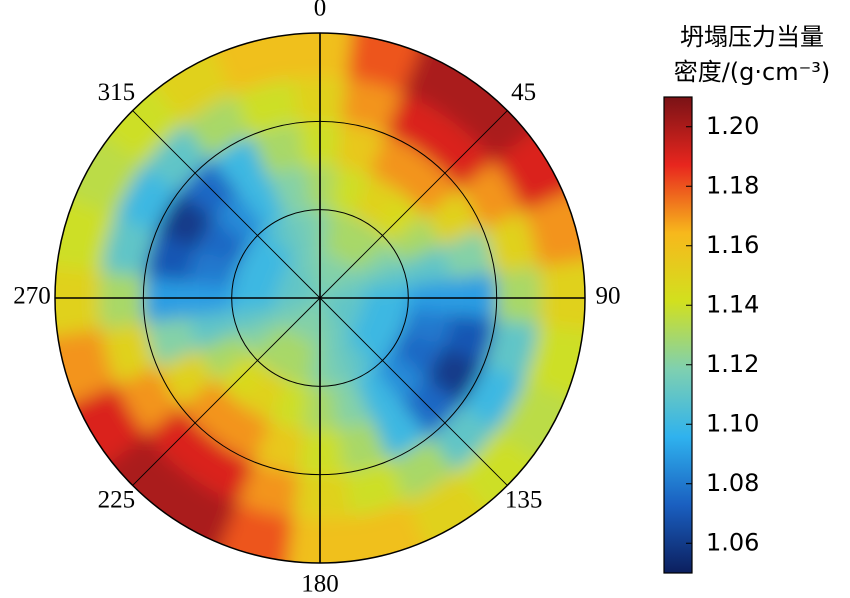 This screenshot has width=850, height=598. Describe the element at coordinates (732, 364) in the screenshot. I see `colorbar-tick-label: 1.12` at that location.